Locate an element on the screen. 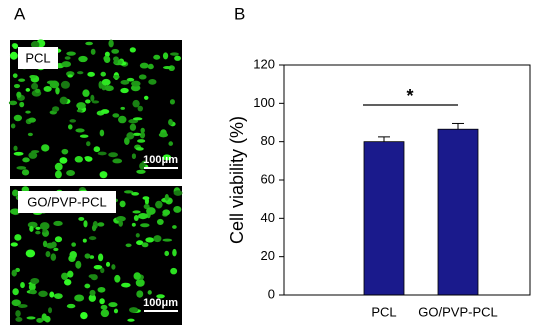  y-tick-label: 120 is located at coordinates (264, 63).